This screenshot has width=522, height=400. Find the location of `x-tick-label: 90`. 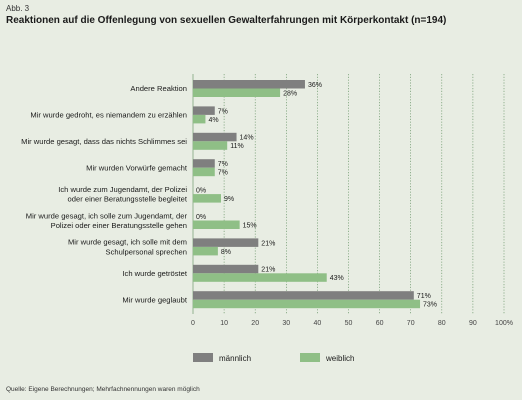

x-tick-label: 90 is located at coordinates (473, 323).